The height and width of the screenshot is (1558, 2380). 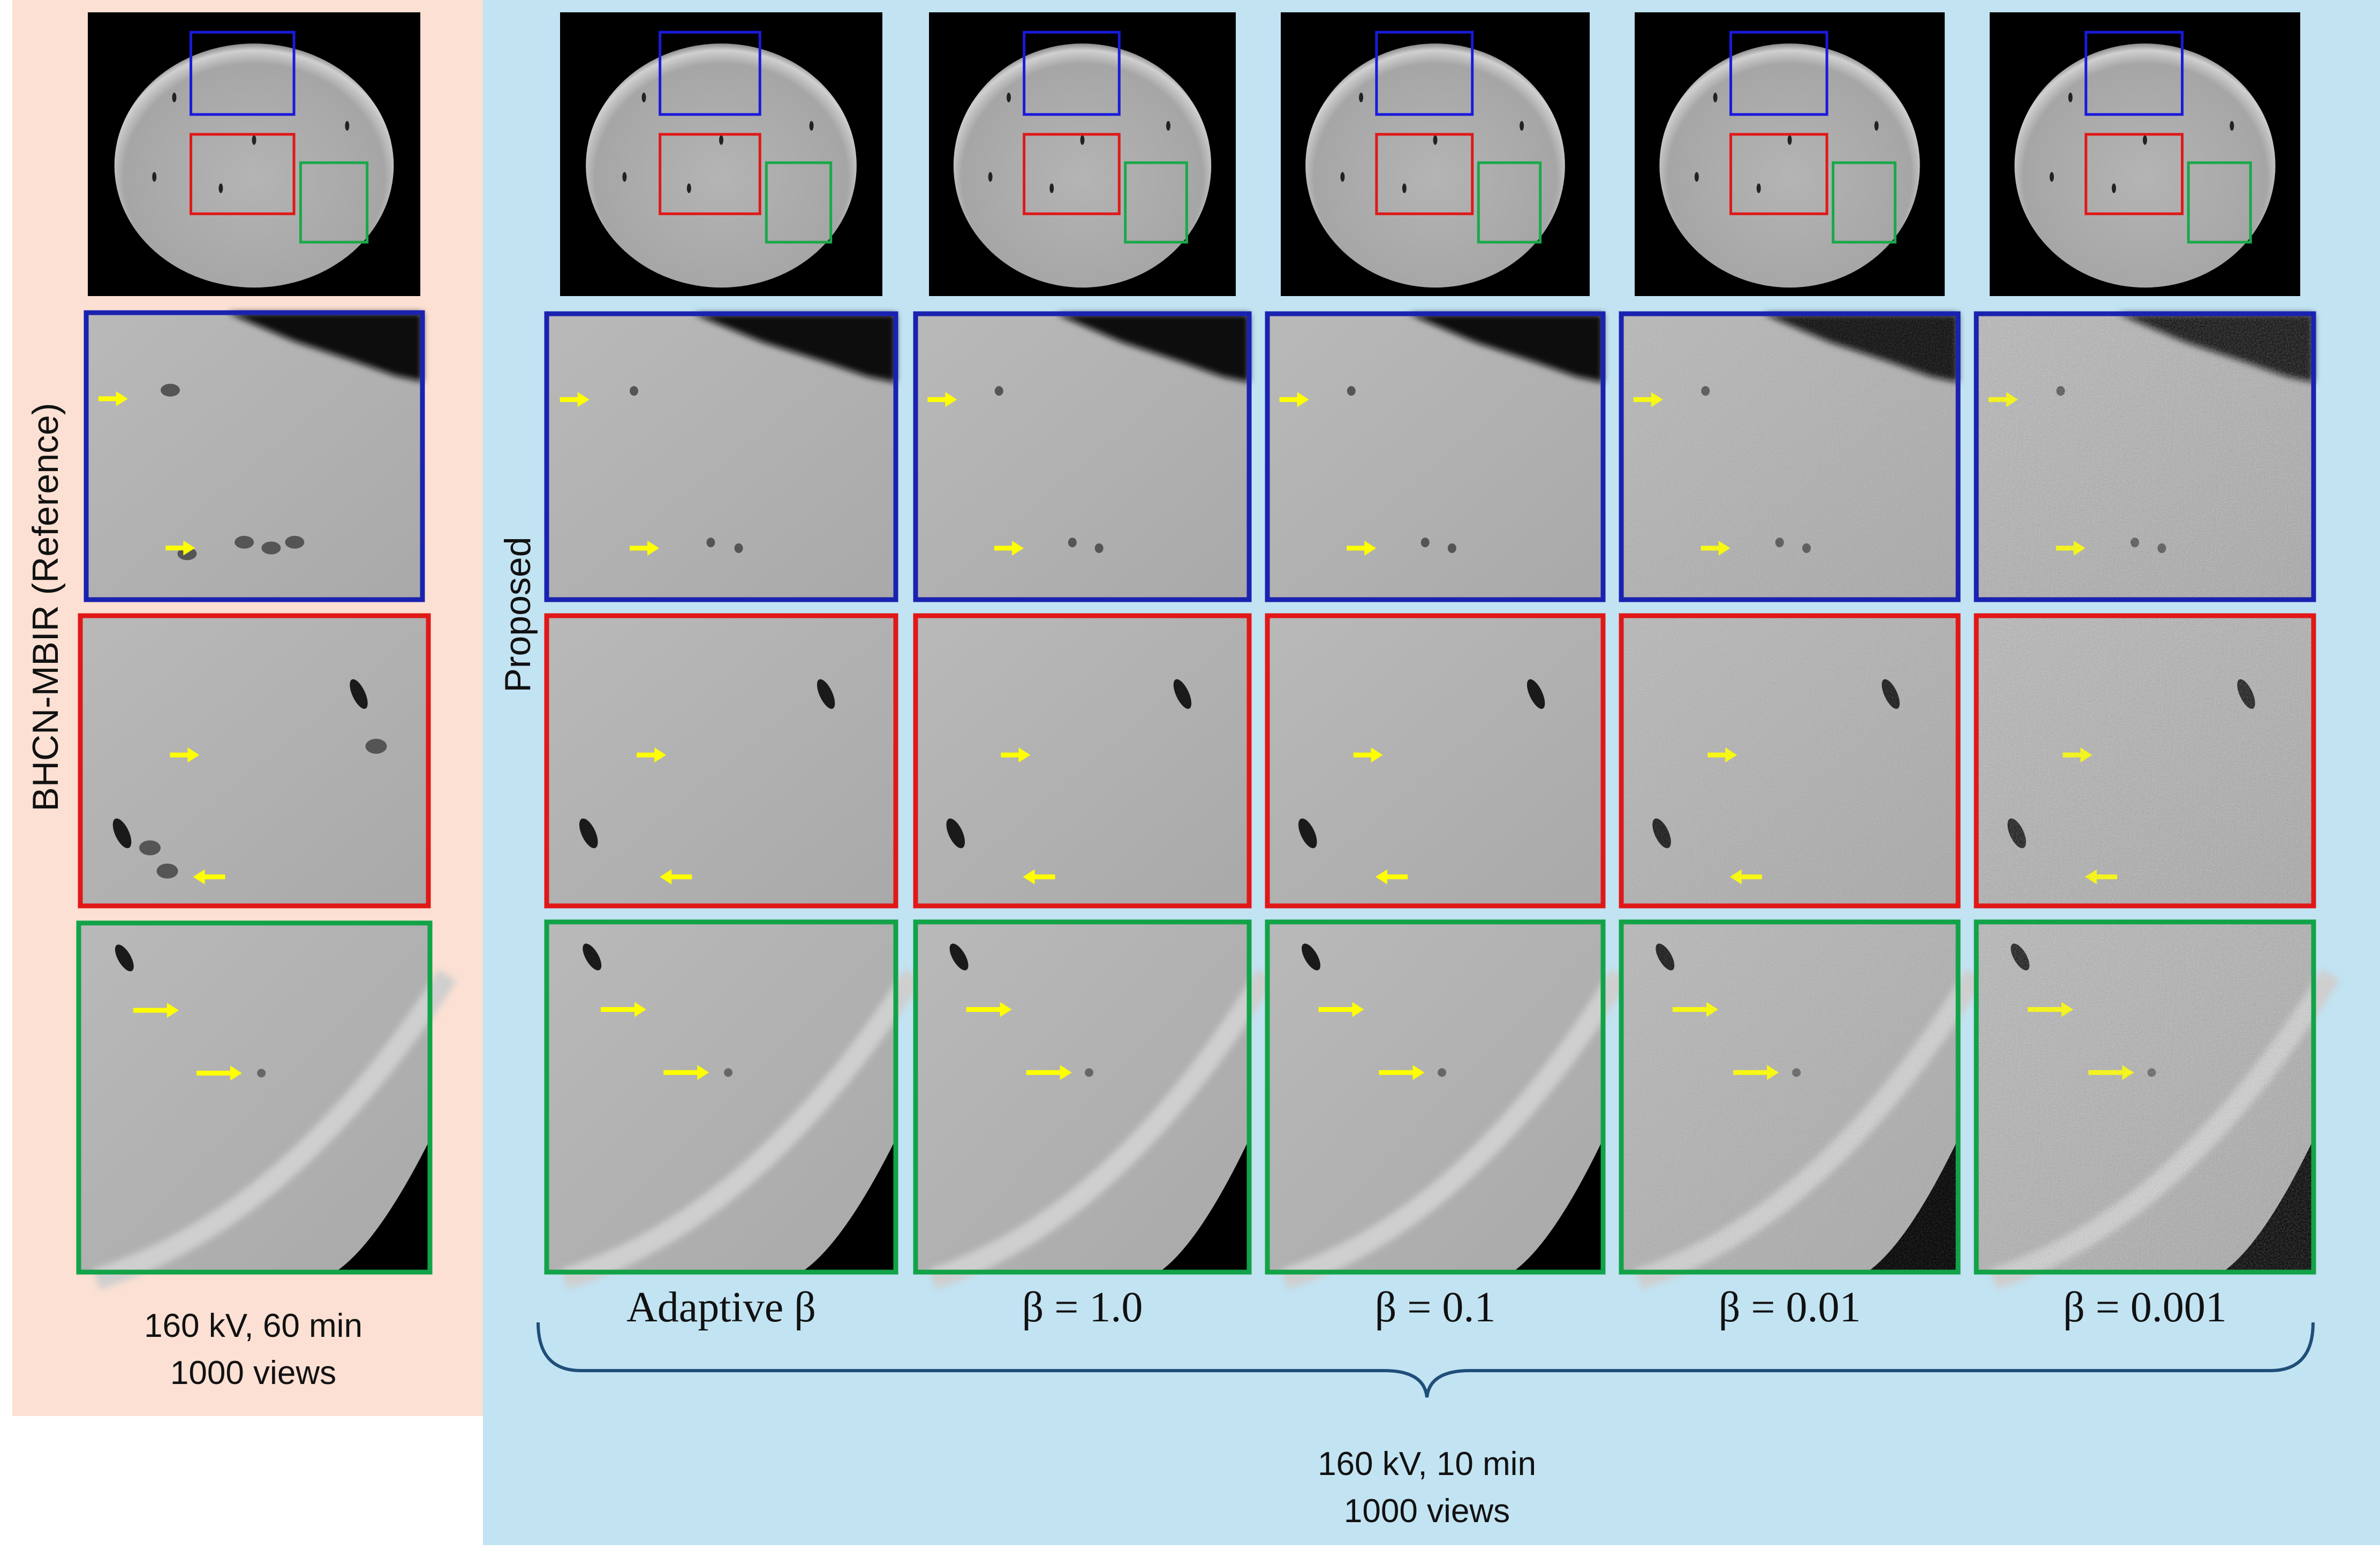 I want to click on brace, so click(x=1426, y=1360).